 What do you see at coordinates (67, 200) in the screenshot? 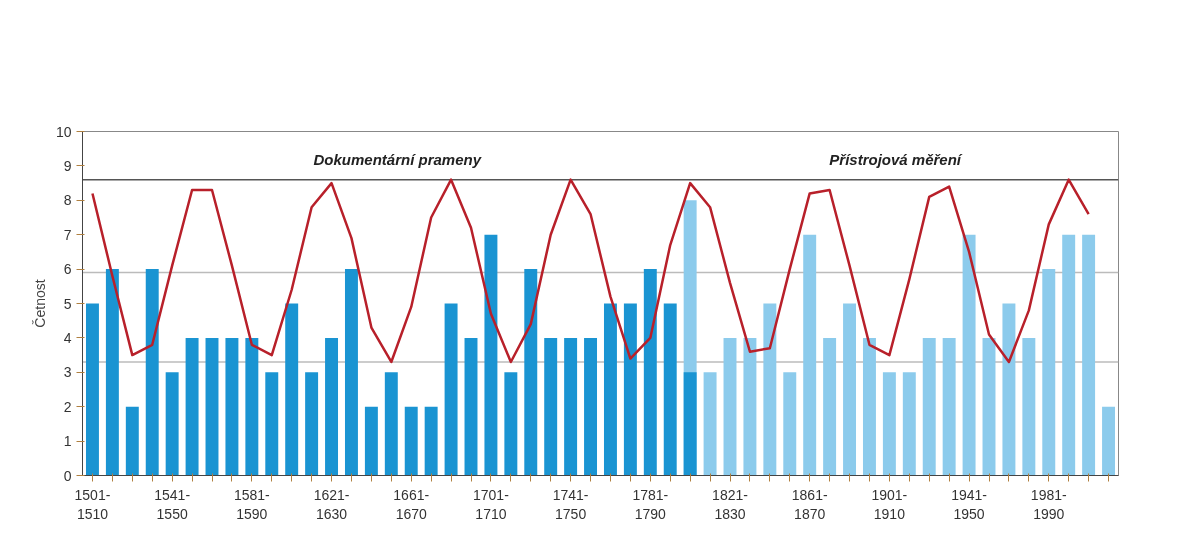
I see `y-tick-label: 8` at bounding box center [67, 200].